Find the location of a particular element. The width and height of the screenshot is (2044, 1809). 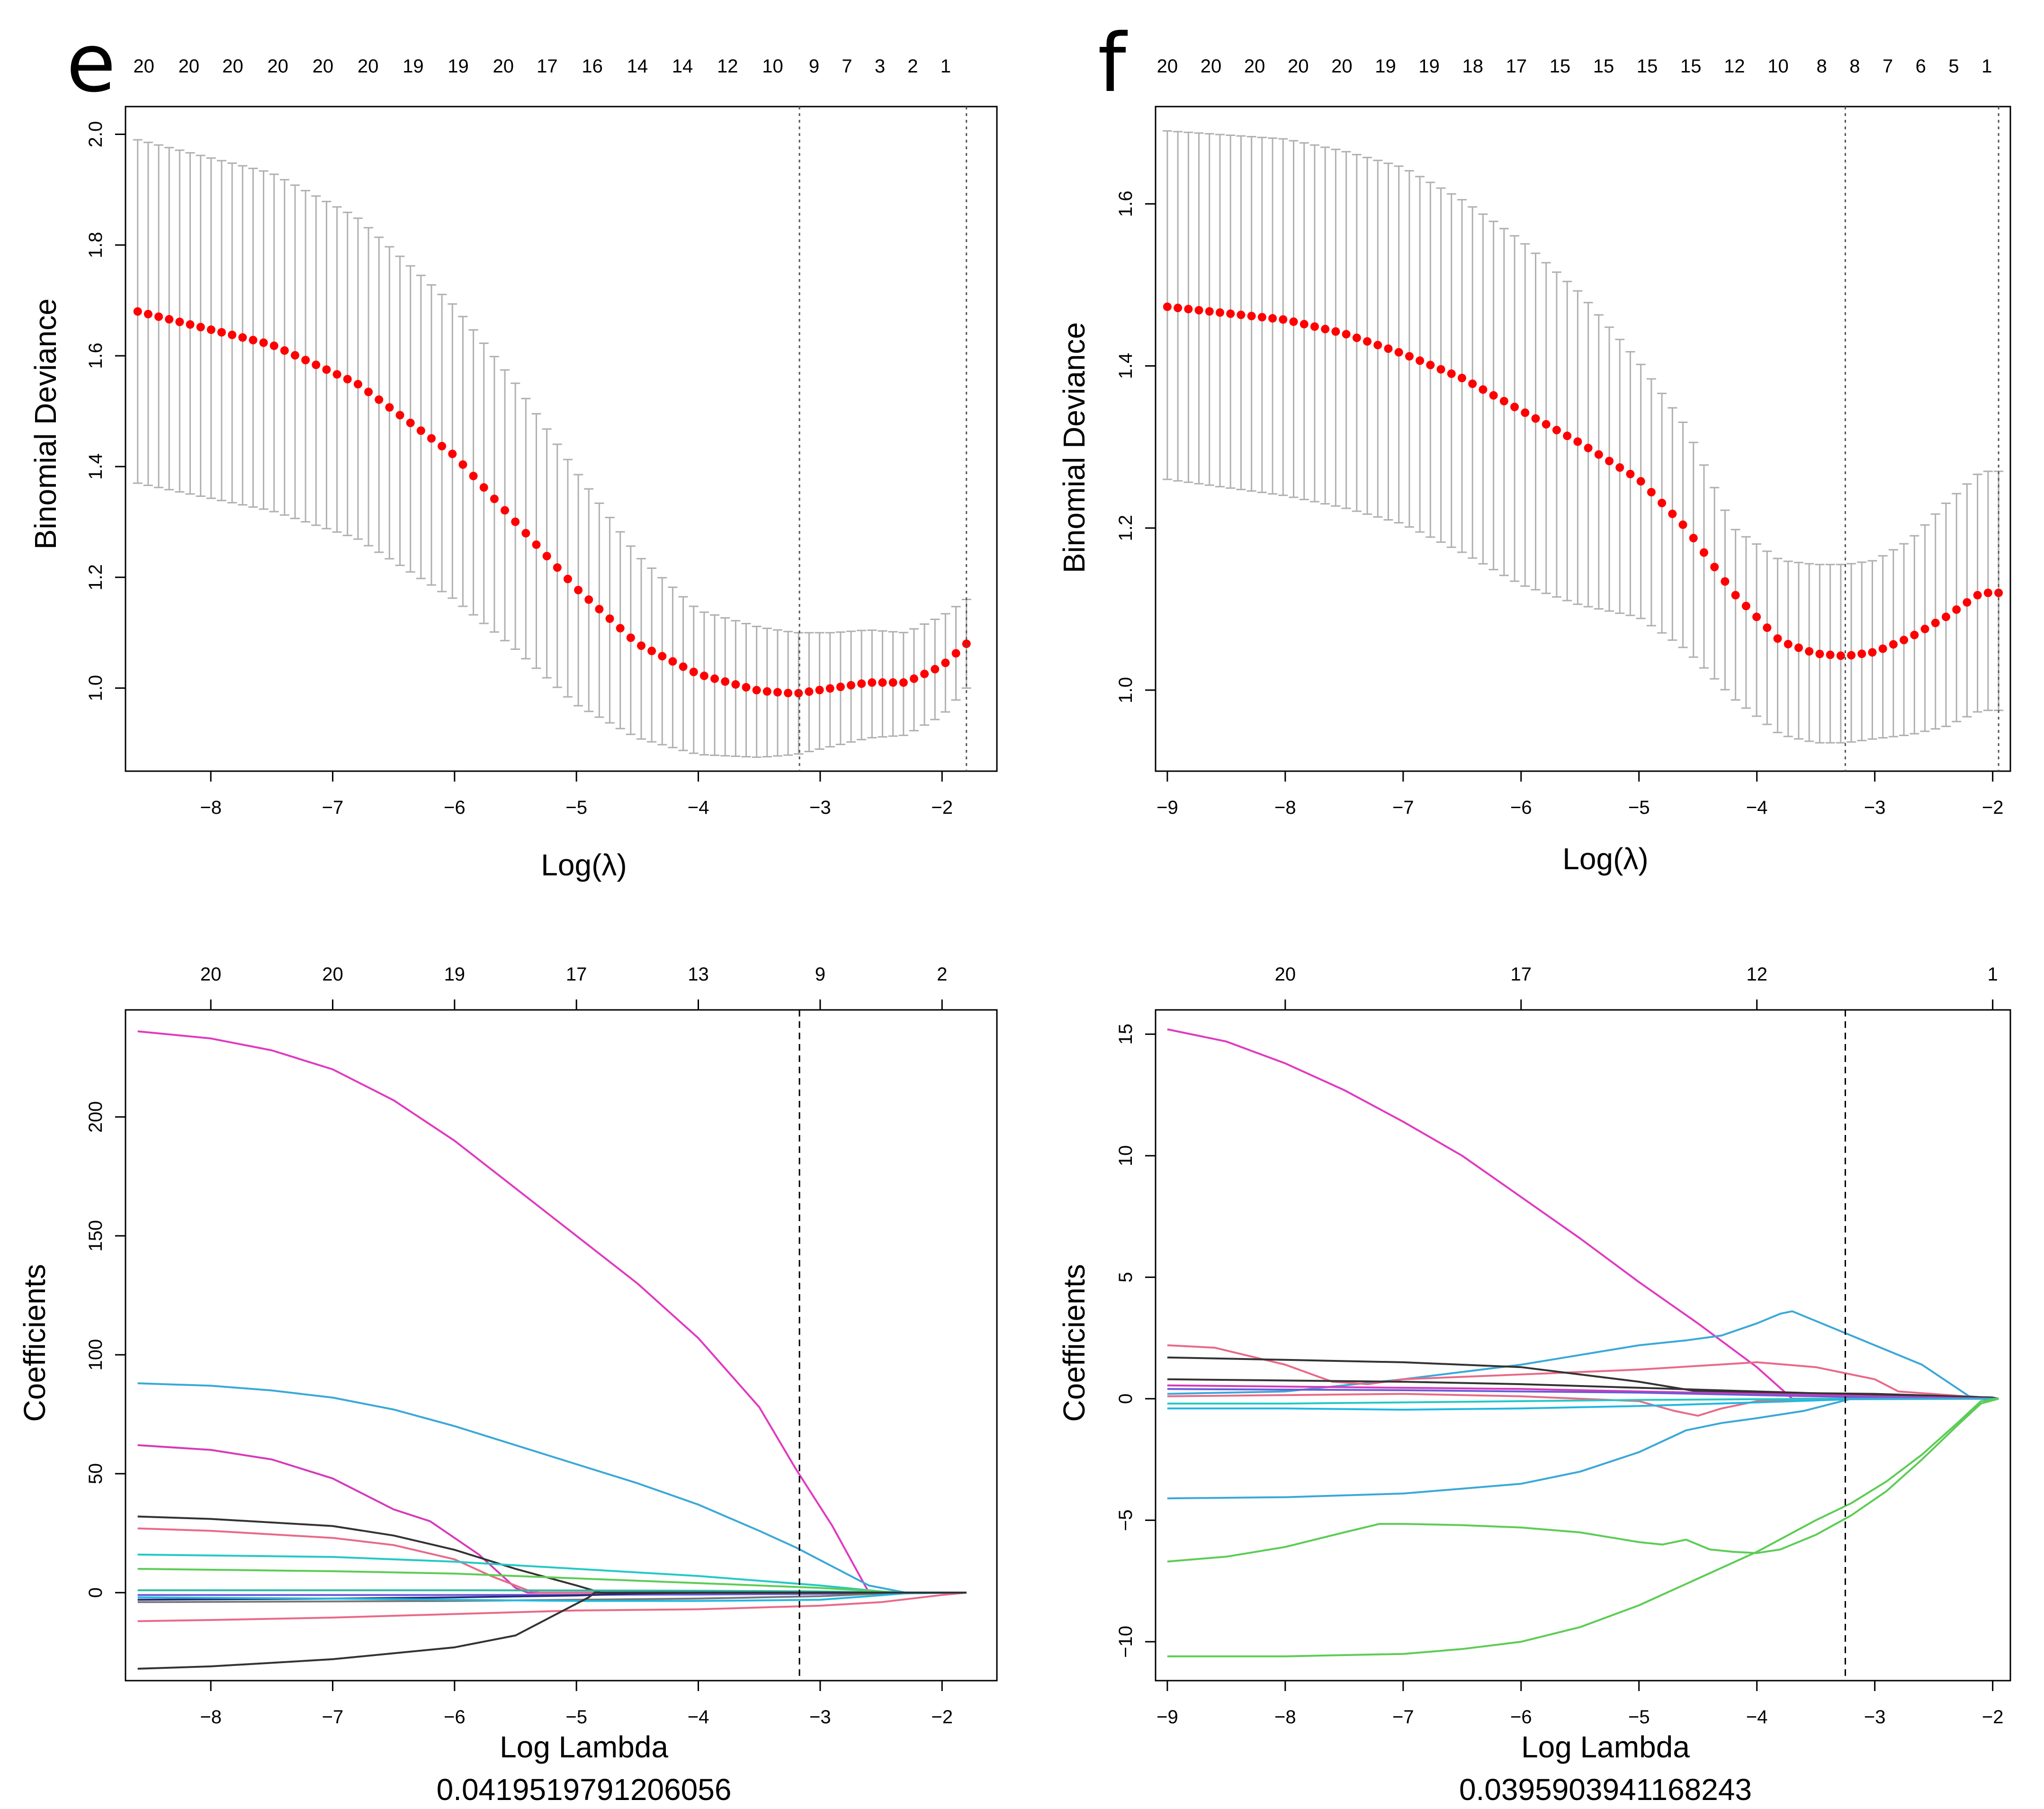

x-tick-label: −4 is located at coordinates (1757, 1717).